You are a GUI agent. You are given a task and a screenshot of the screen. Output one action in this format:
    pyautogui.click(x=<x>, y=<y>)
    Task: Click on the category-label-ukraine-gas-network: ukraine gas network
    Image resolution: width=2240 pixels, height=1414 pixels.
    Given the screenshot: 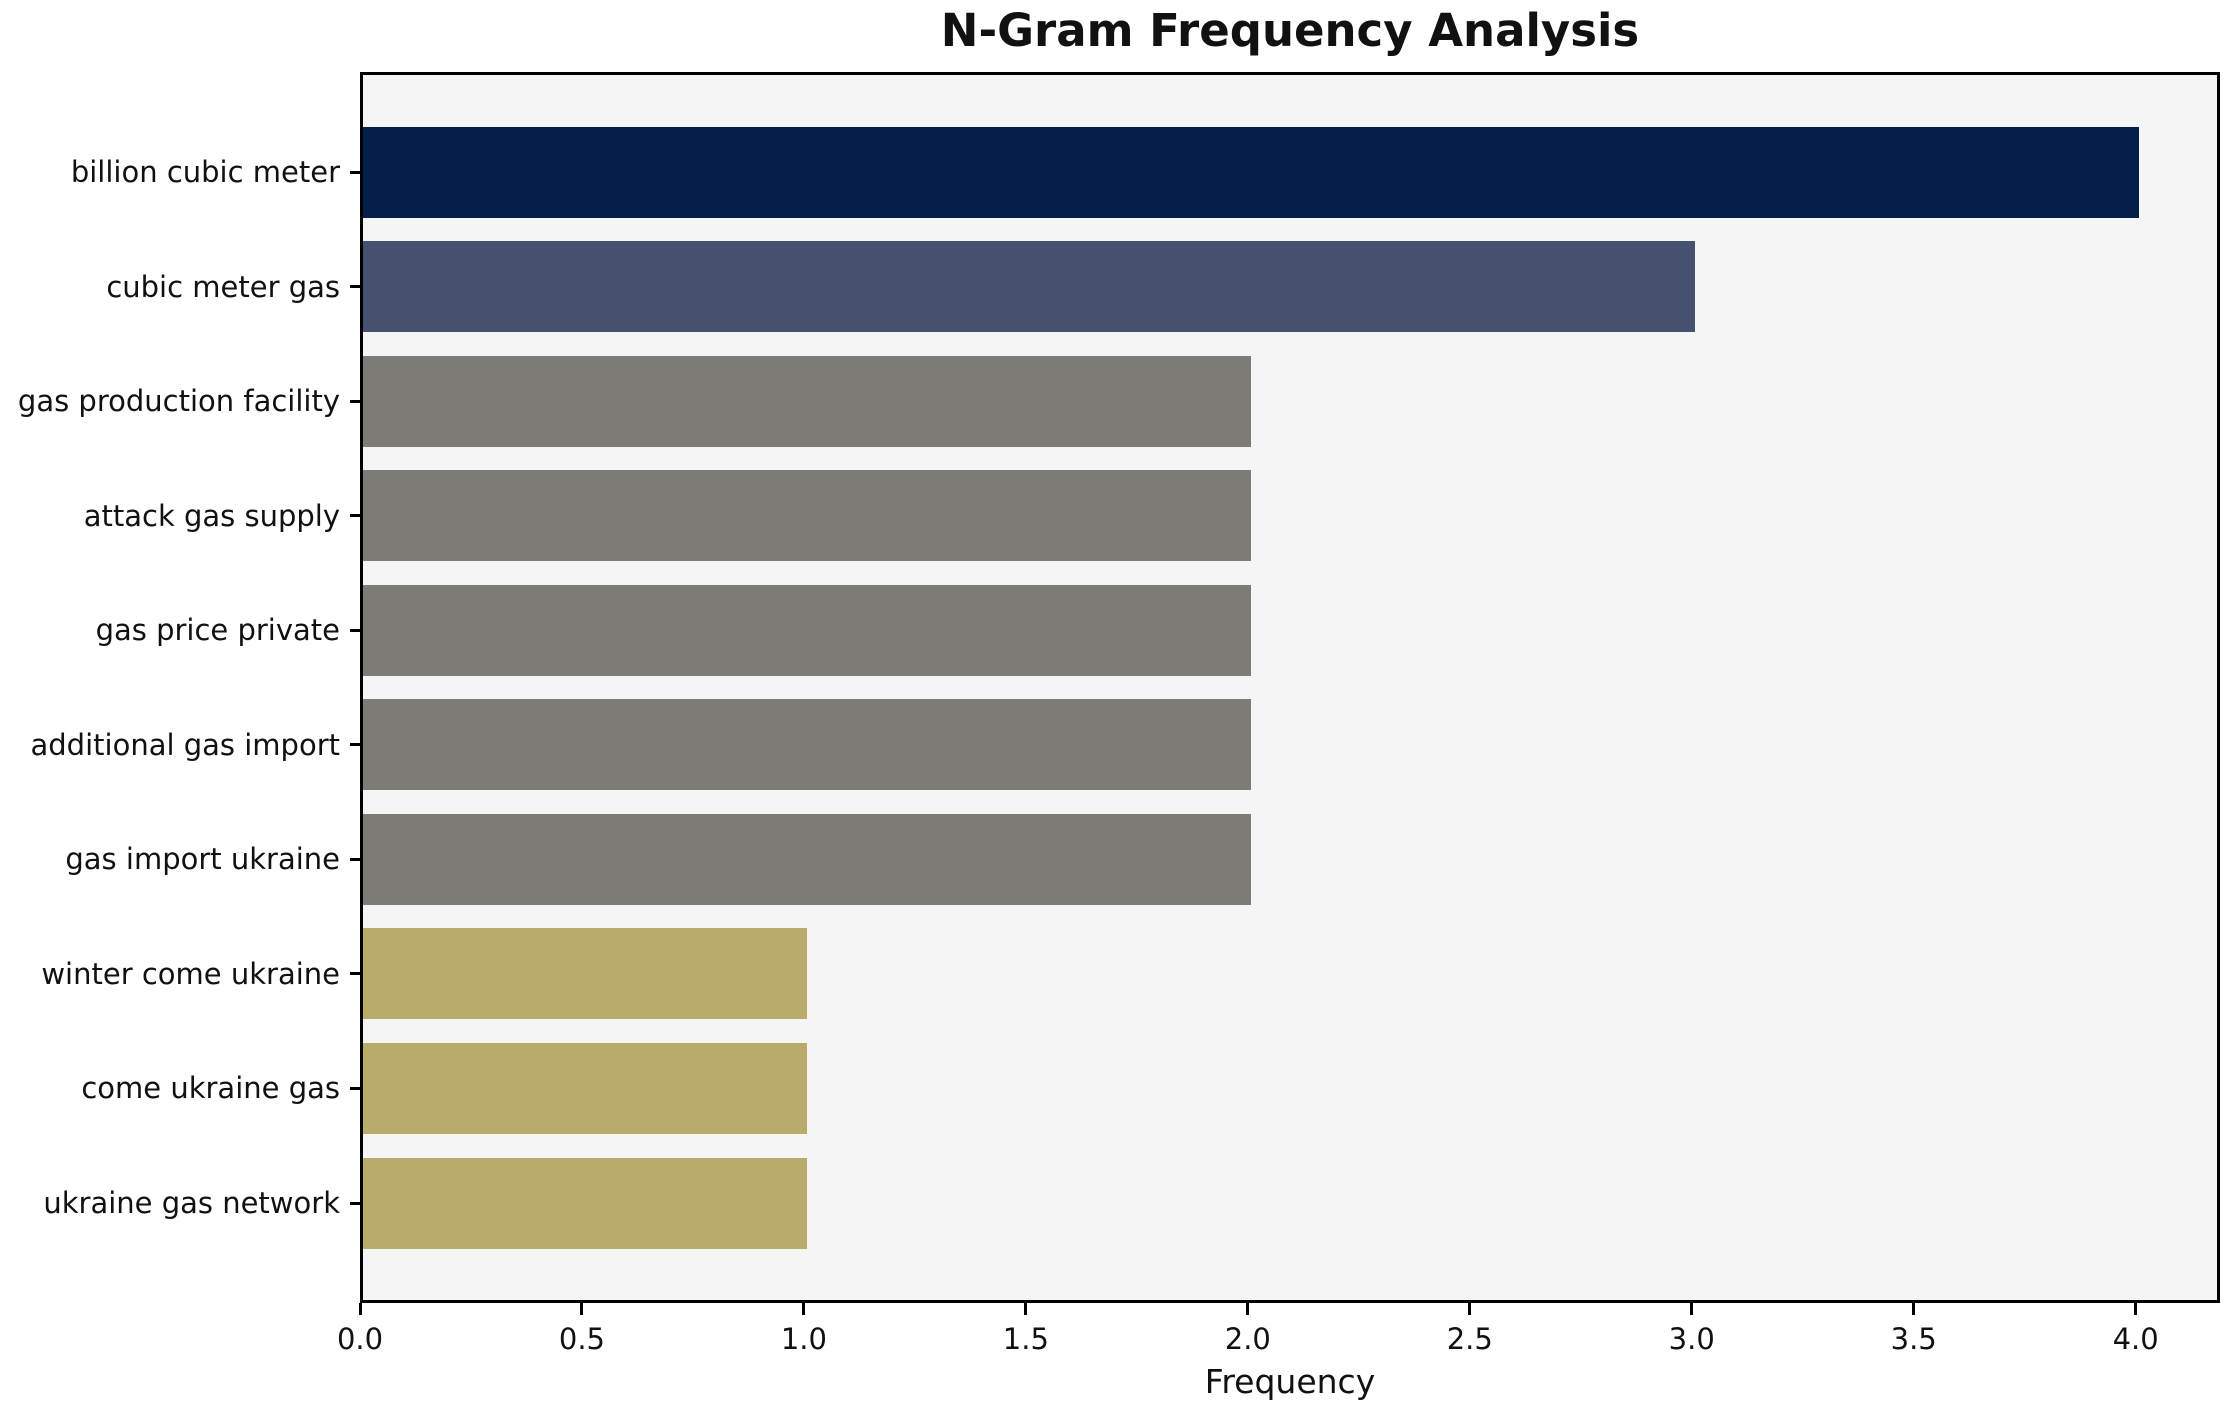 What is the action you would take?
    pyautogui.click(x=191, y=1203)
    